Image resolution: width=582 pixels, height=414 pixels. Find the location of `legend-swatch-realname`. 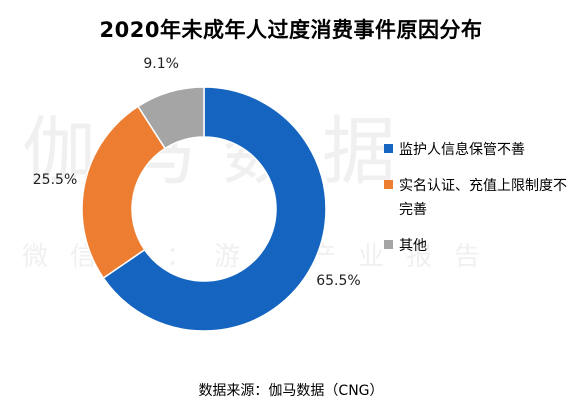

legend-swatch-realname is located at coordinates (388, 184).